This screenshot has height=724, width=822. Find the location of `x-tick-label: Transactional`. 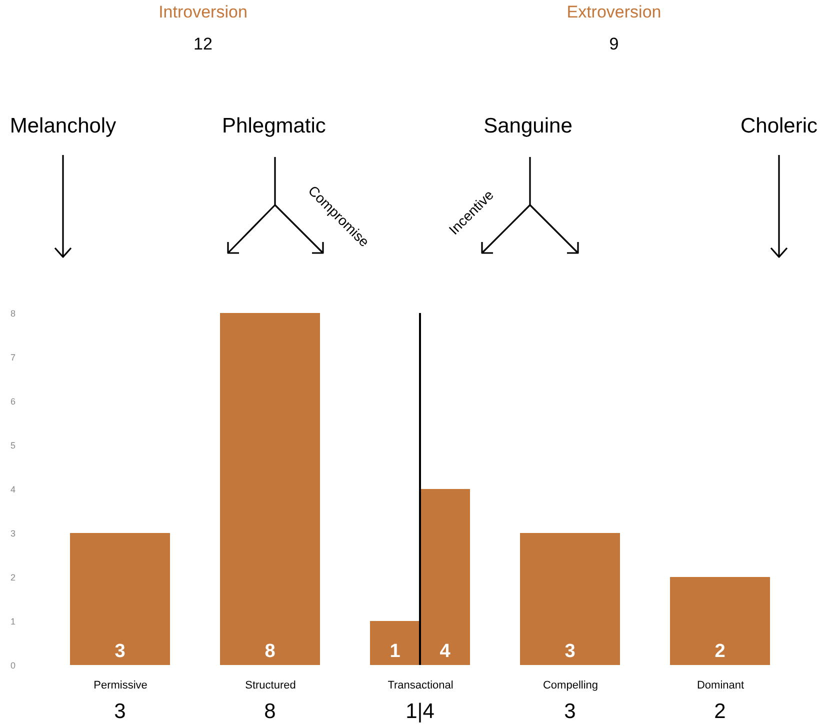

x-tick-label: Transactional is located at coordinates (421, 686).